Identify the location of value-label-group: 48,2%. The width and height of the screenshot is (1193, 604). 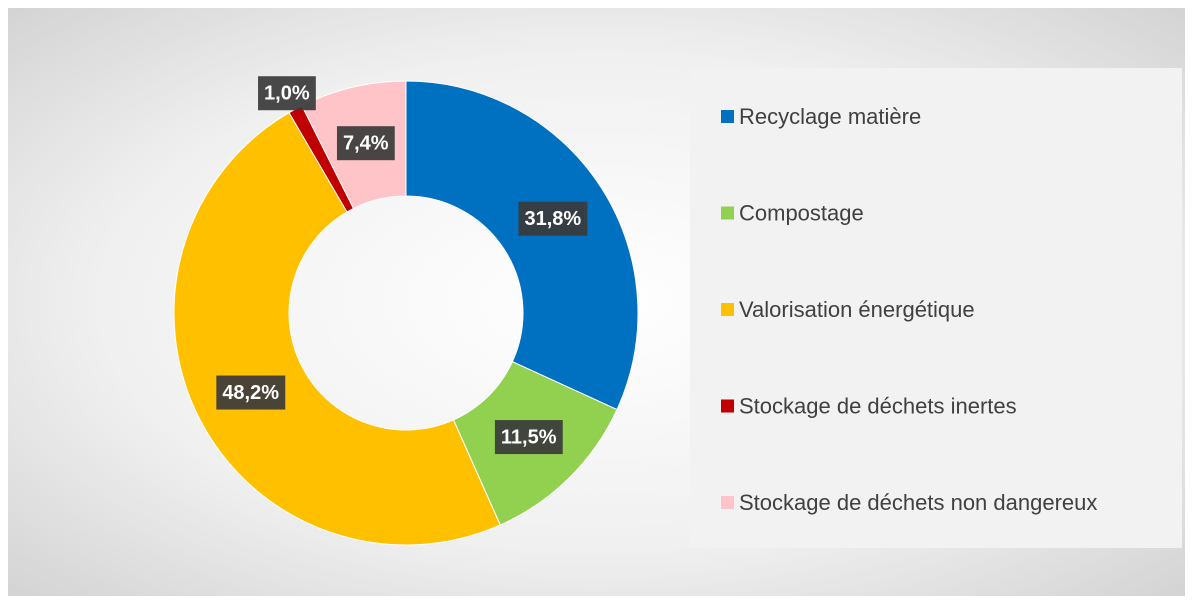
(251, 392).